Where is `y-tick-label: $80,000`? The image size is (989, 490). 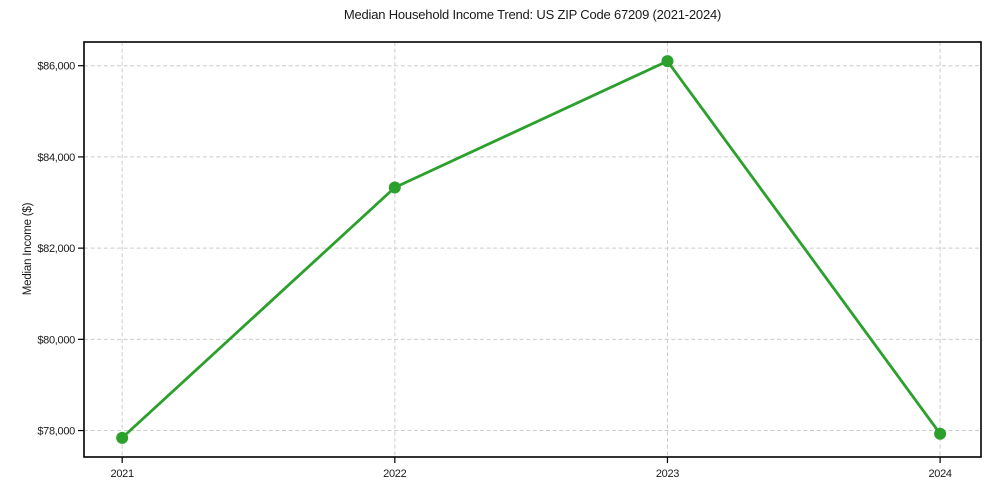
y-tick-label: $80,000 is located at coordinates (56, 340).